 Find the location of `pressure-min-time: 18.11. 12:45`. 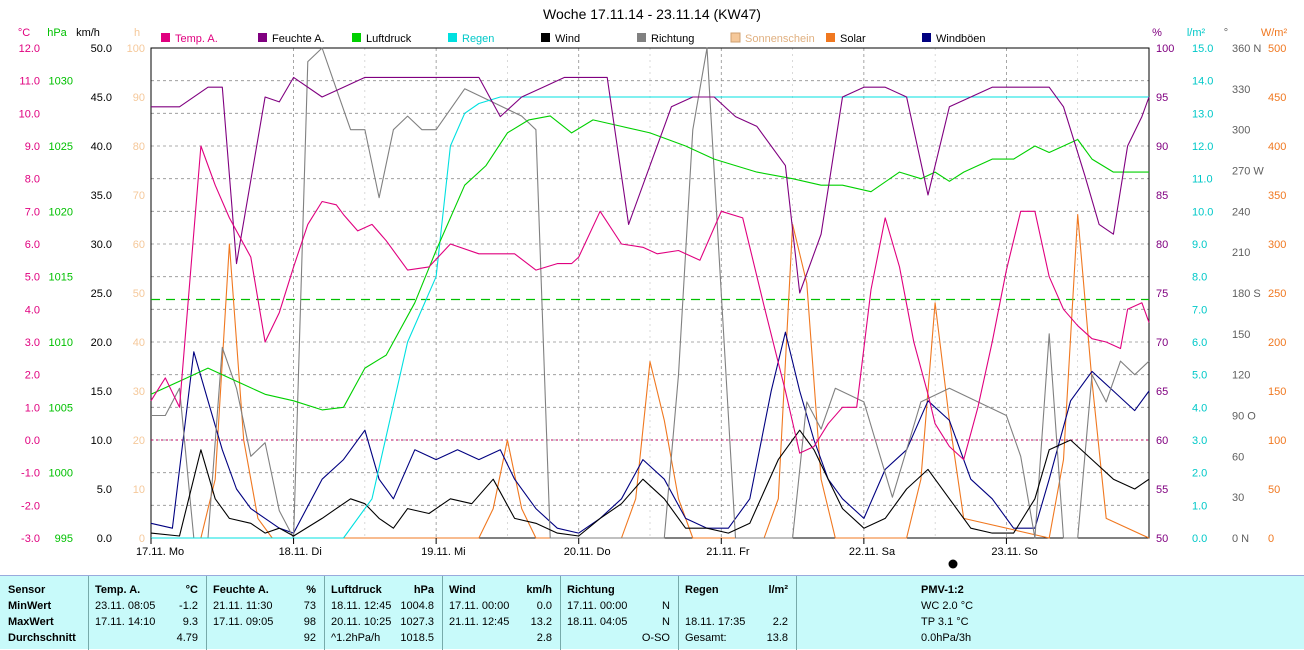

pressure-min-time: 18.11. 12:45 is located at coordinates (361, 606).